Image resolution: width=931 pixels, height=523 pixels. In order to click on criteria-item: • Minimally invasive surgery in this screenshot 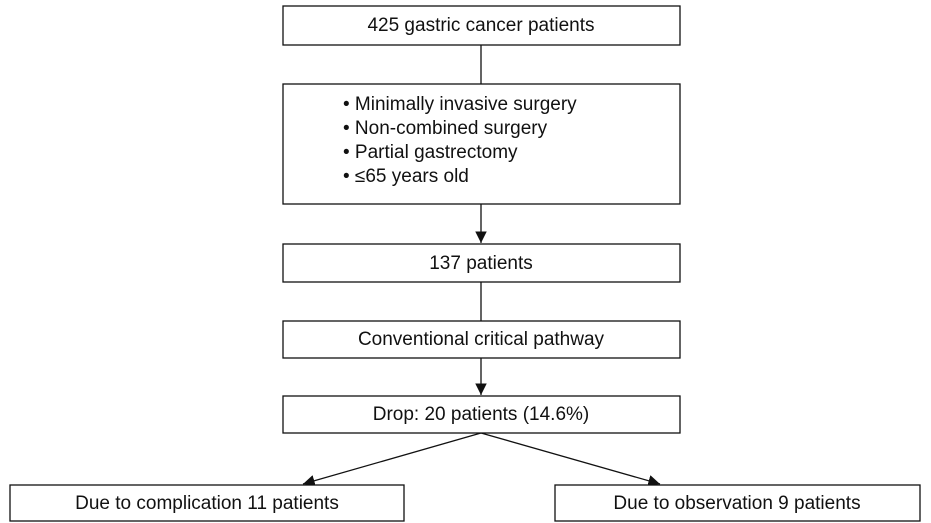, I will do `click(460, 104)`.